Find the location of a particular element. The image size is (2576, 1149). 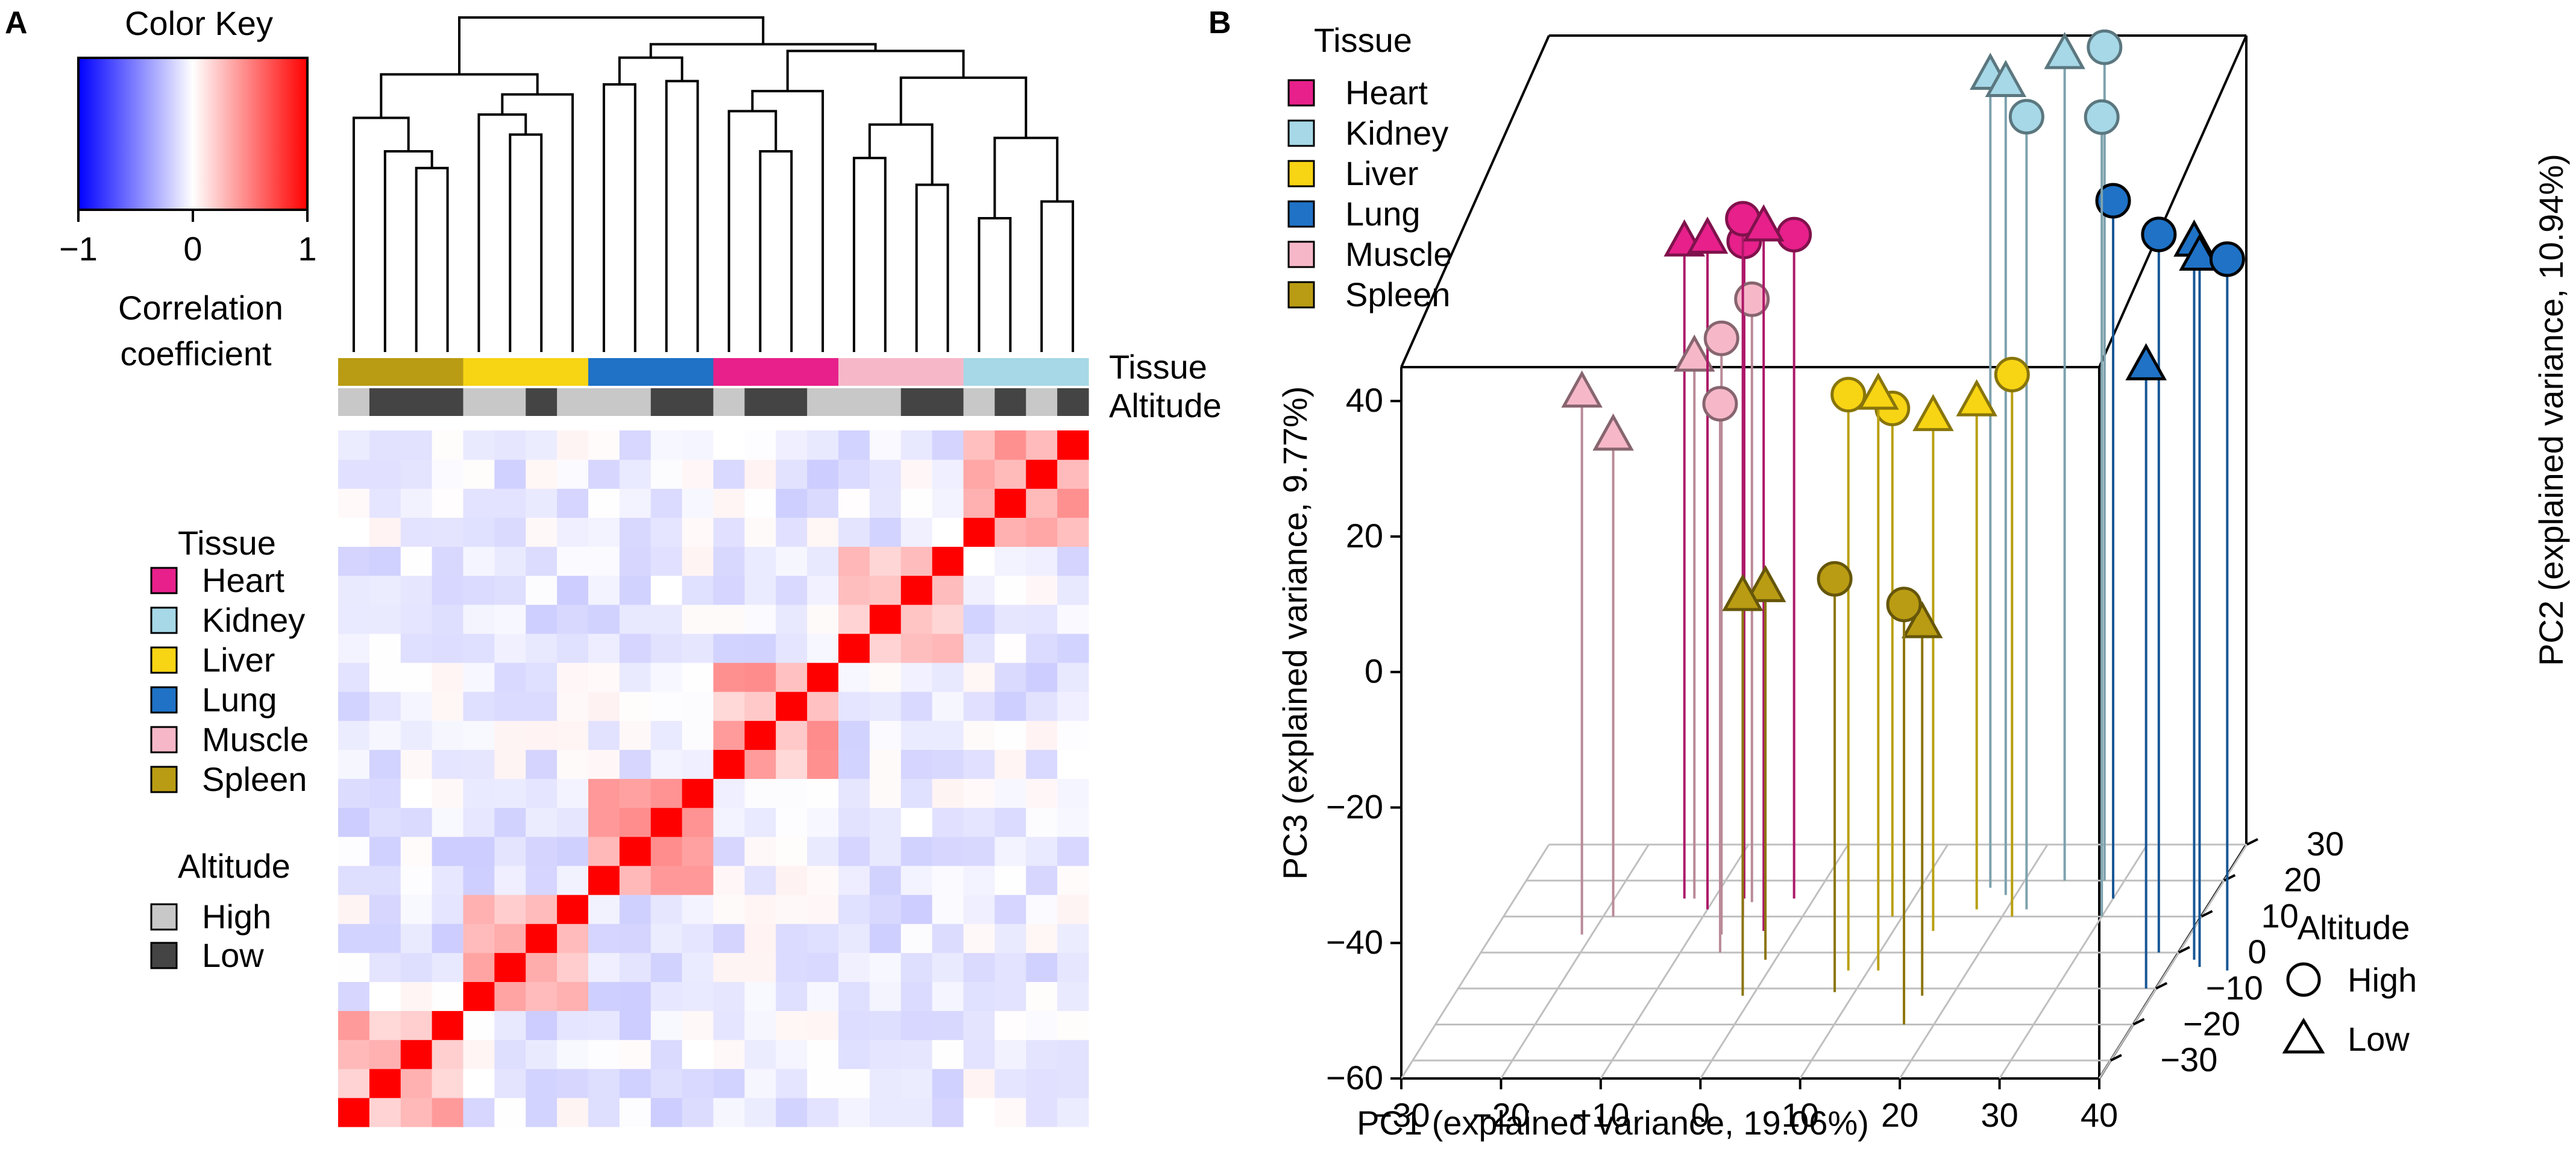

floor-grid-line is located at coordinates (2073, 961).